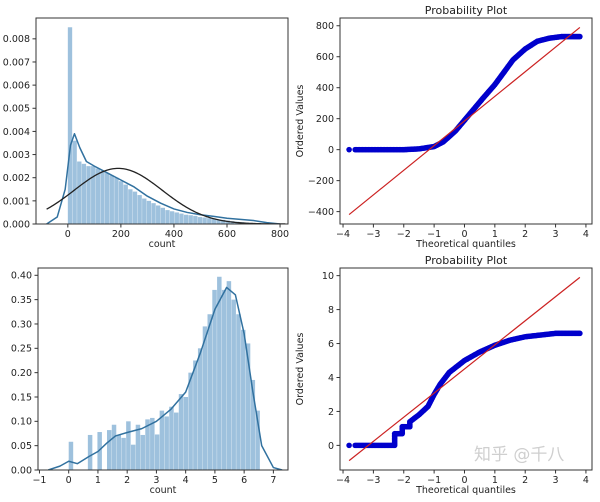 Image resolution: width=600 pixels, height=502 pixels. What do you see at coordinates (21, 422) in the screenshot?
I see `y-tick-label: 0.10` at bounding box center [21, 422].